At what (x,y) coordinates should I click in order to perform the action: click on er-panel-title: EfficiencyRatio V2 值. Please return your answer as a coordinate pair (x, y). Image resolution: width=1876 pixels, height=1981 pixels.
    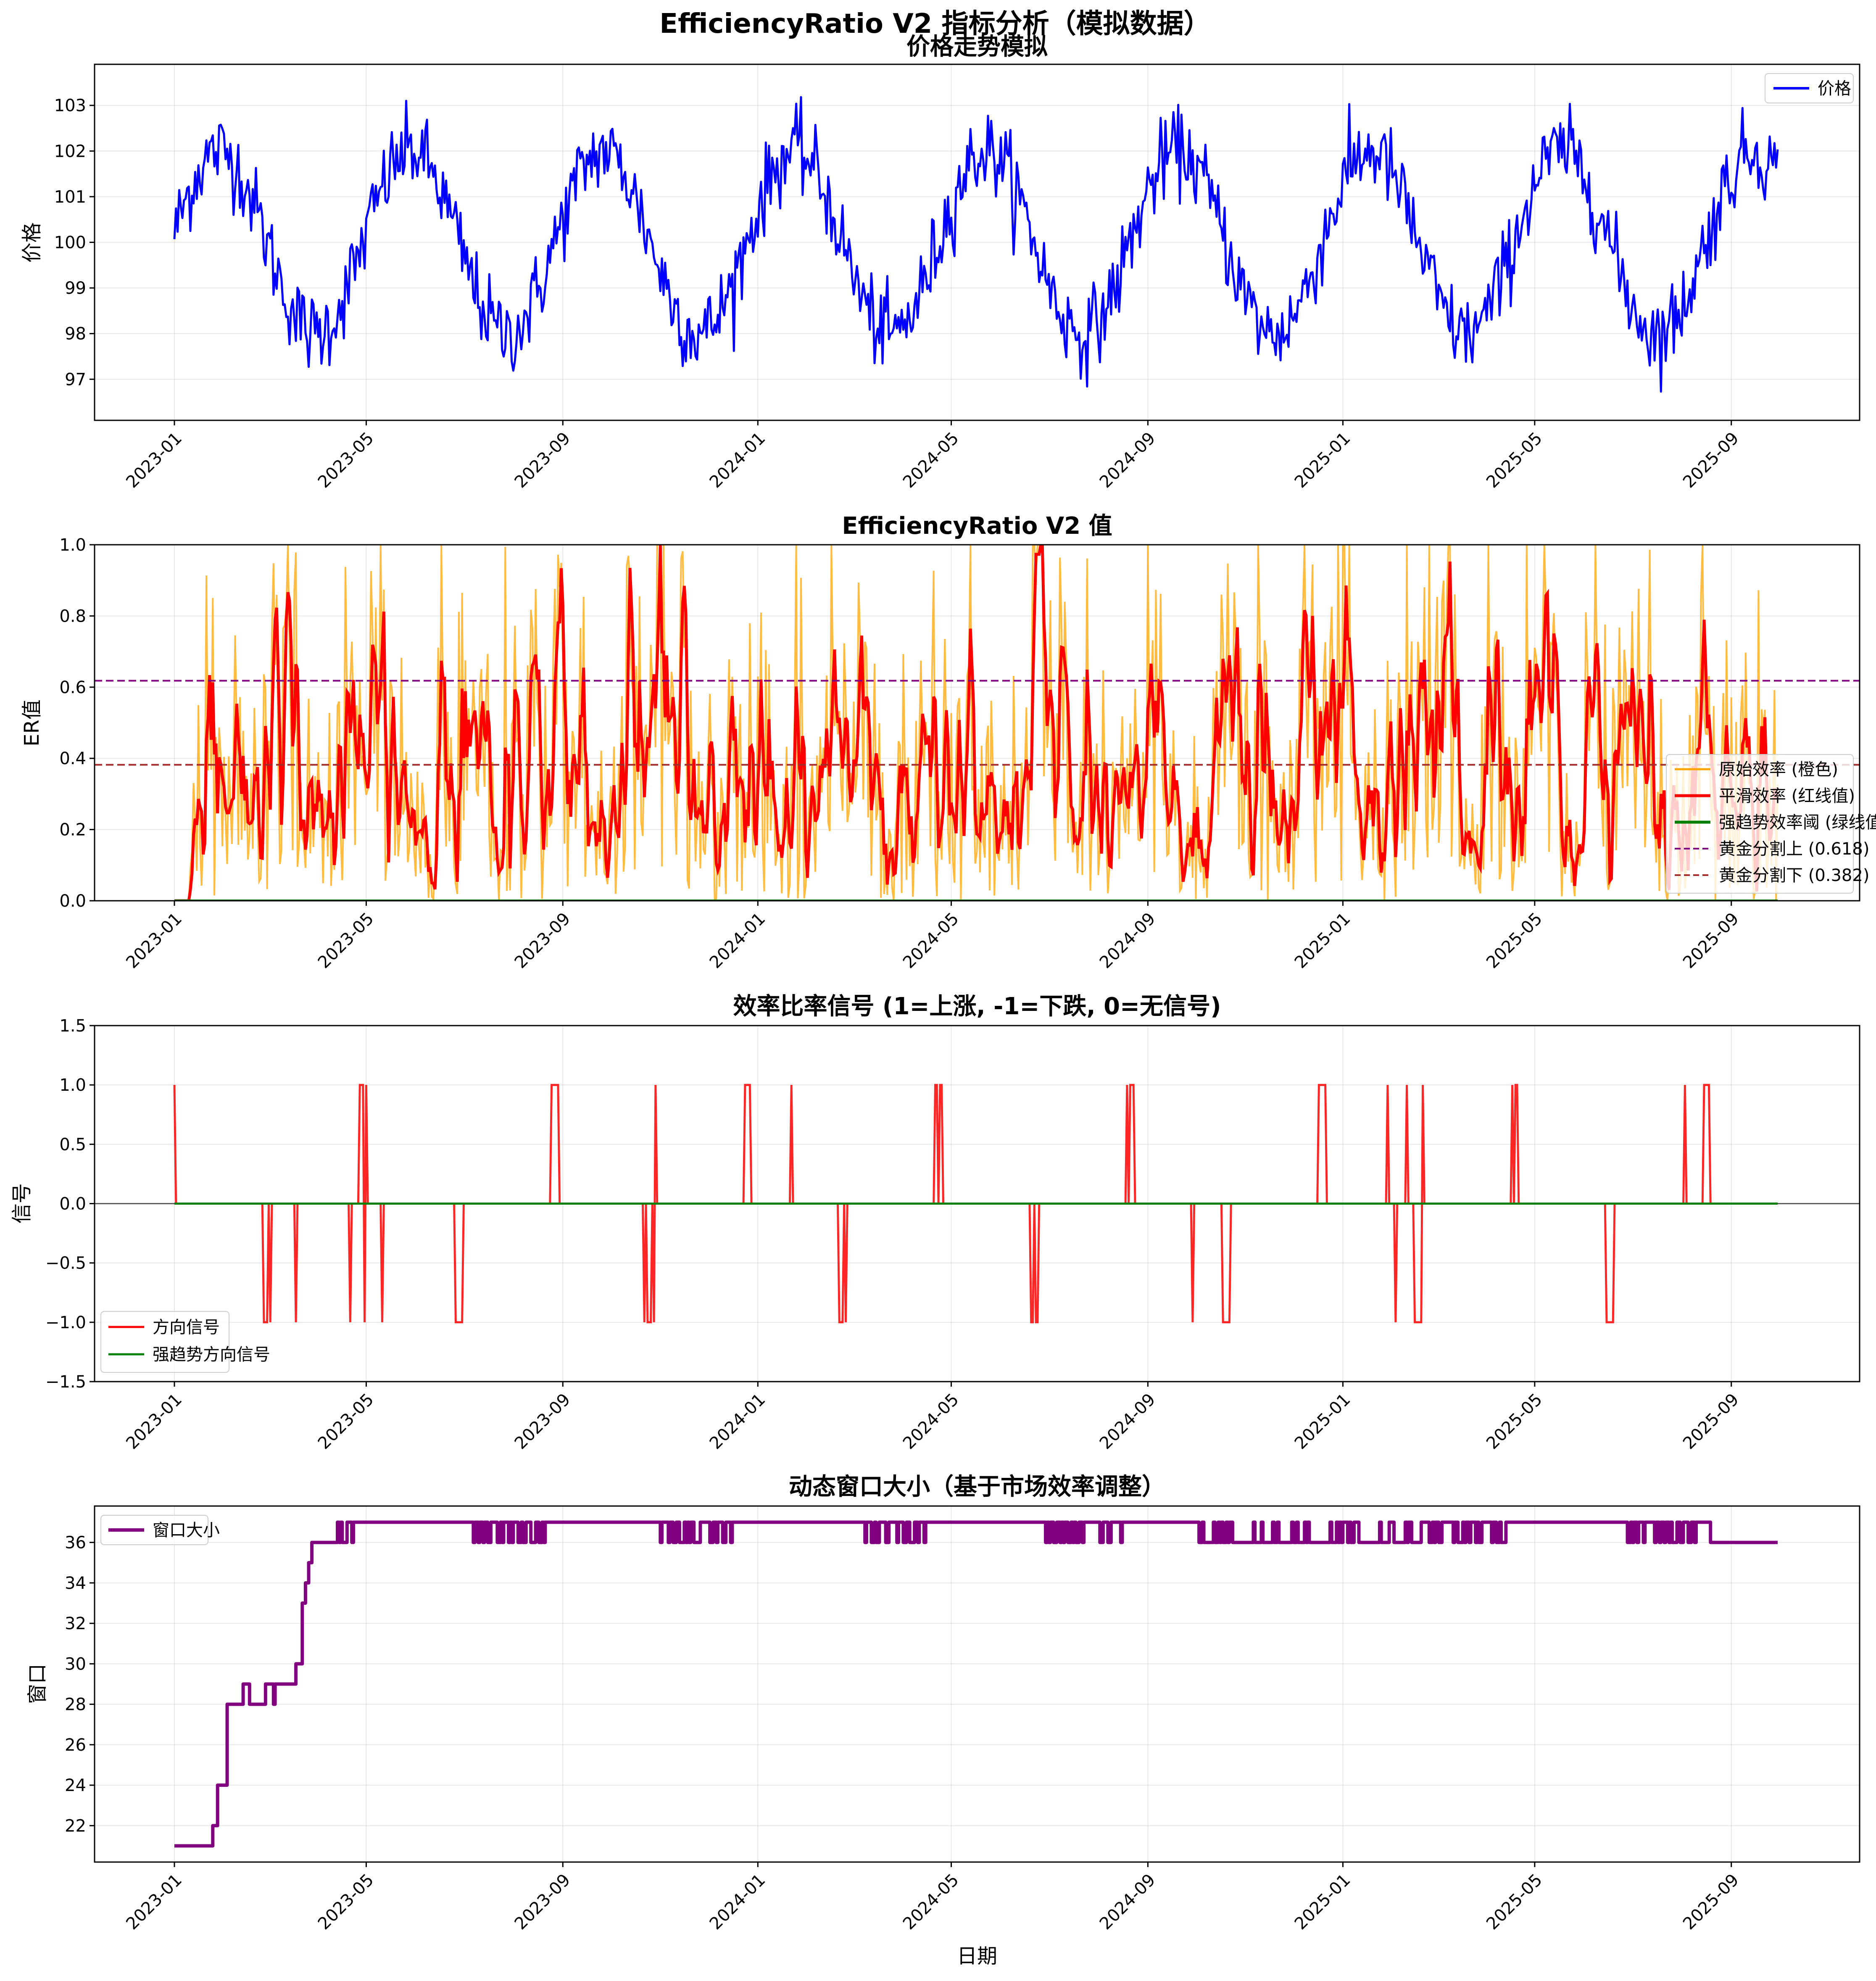
    Looking at the image, I should click on (977, 526).